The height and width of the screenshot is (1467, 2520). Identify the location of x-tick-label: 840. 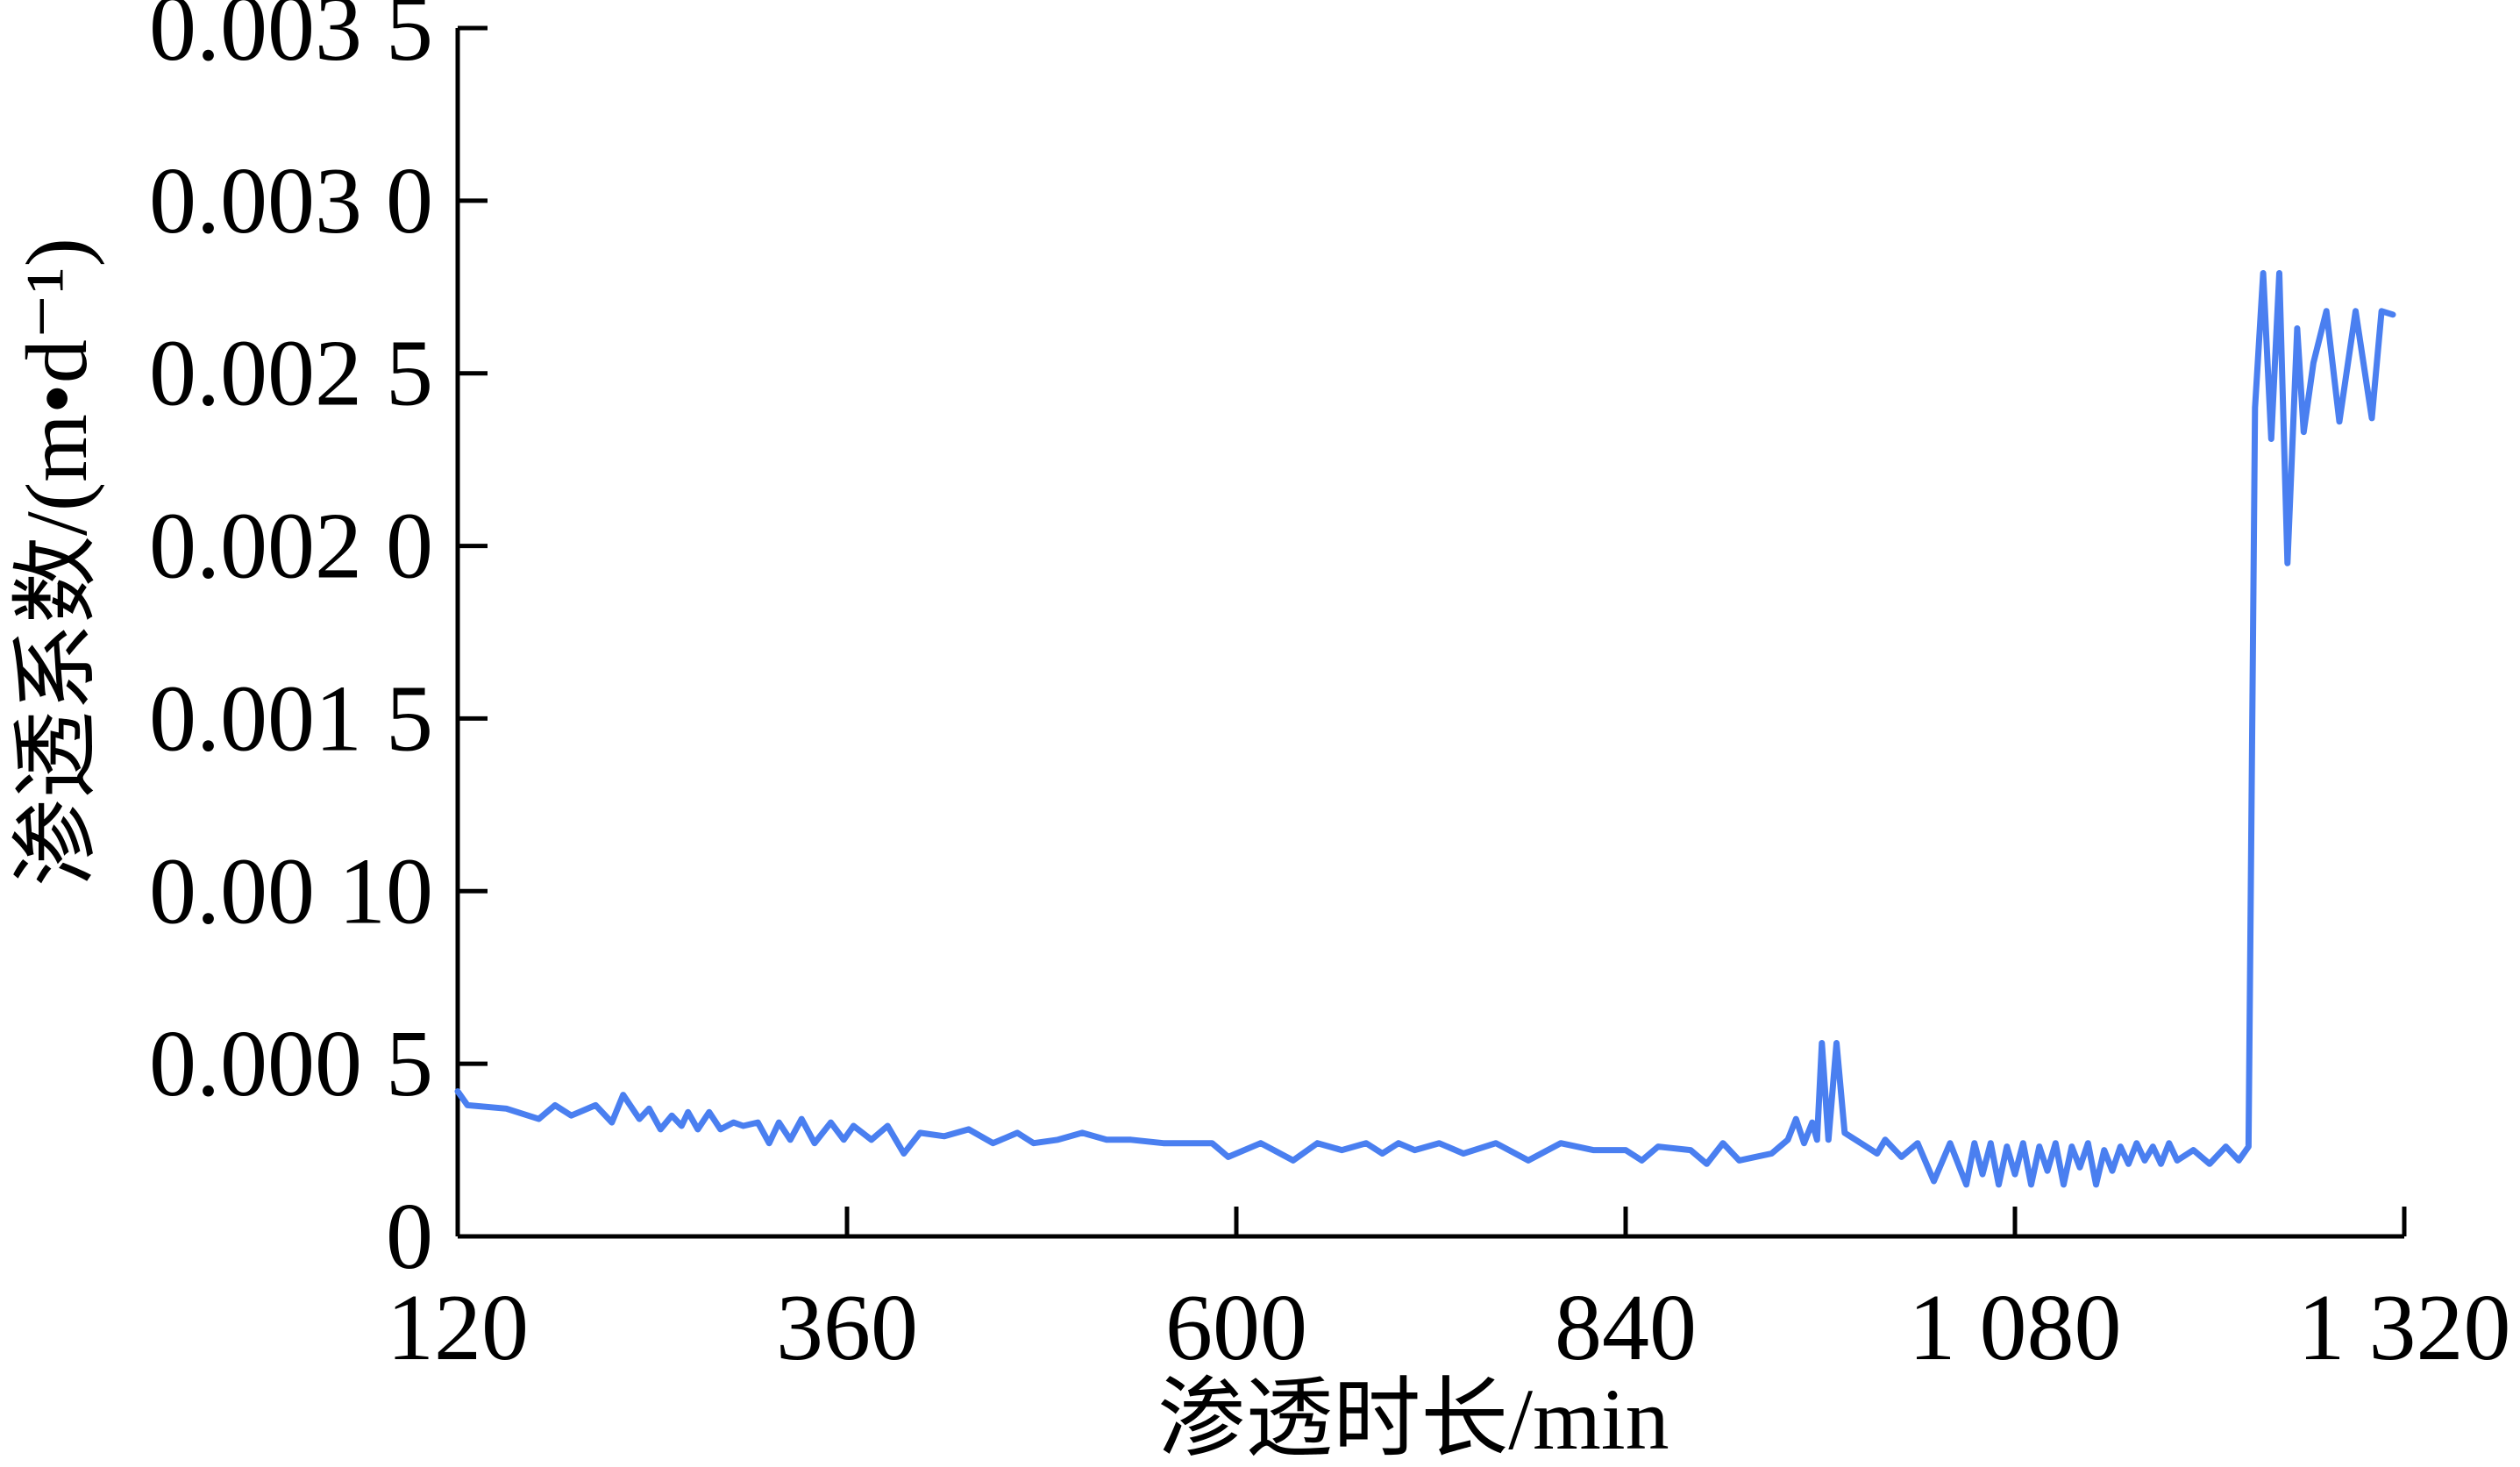
(1626, 1328).